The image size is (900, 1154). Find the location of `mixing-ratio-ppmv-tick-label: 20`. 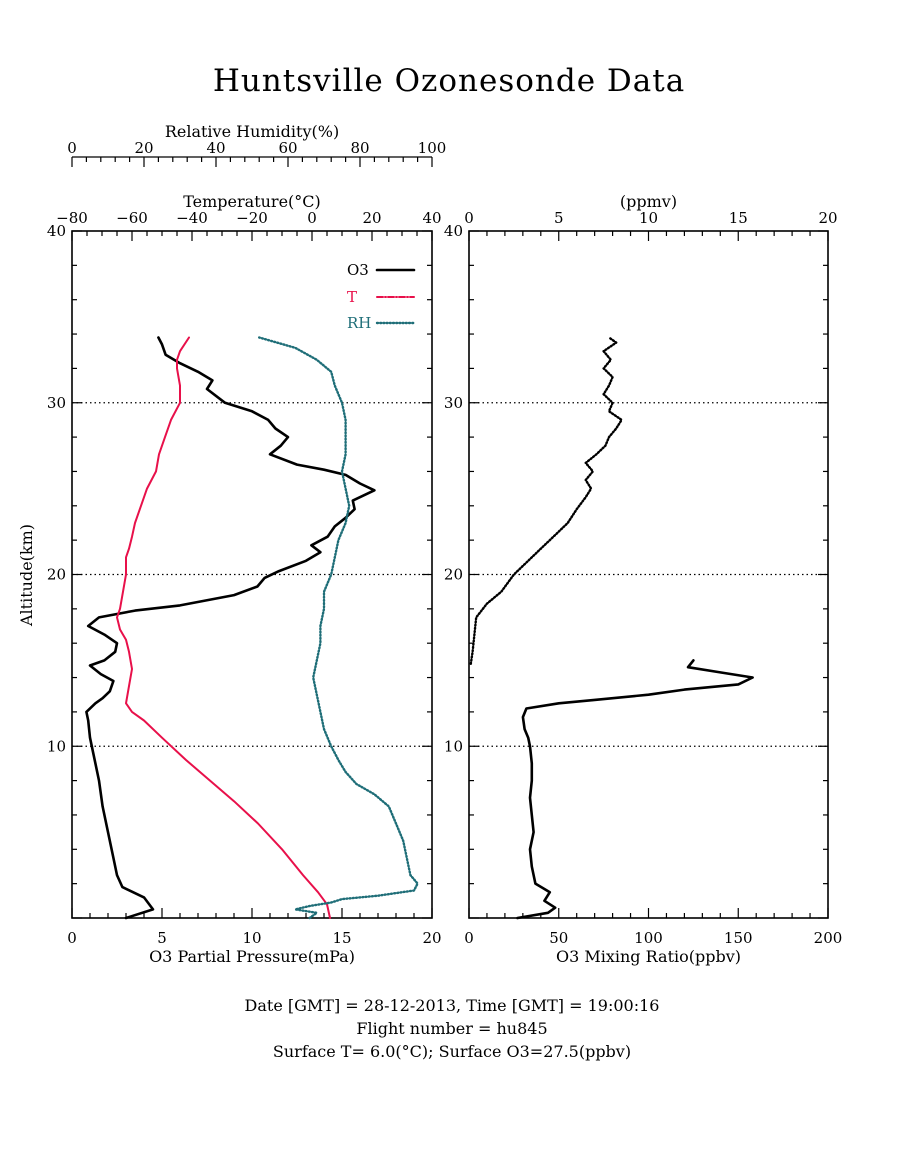

mixing-ratio-ppmv-tick-label: 20 is located at coordinates (827, 218).